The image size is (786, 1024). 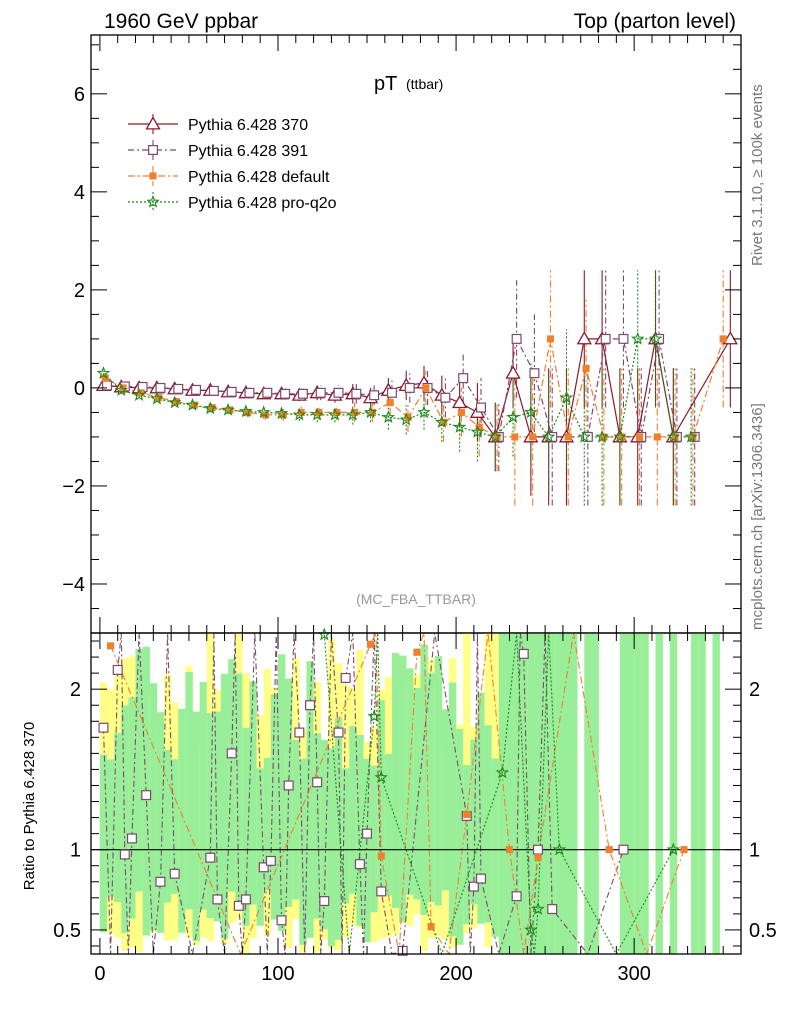 What do you see at coordinates (73, 340) in the screenshot?
I see `main-y-tick-labels: −4 −2 0 2 4 6` at bounding box center [73, 340].